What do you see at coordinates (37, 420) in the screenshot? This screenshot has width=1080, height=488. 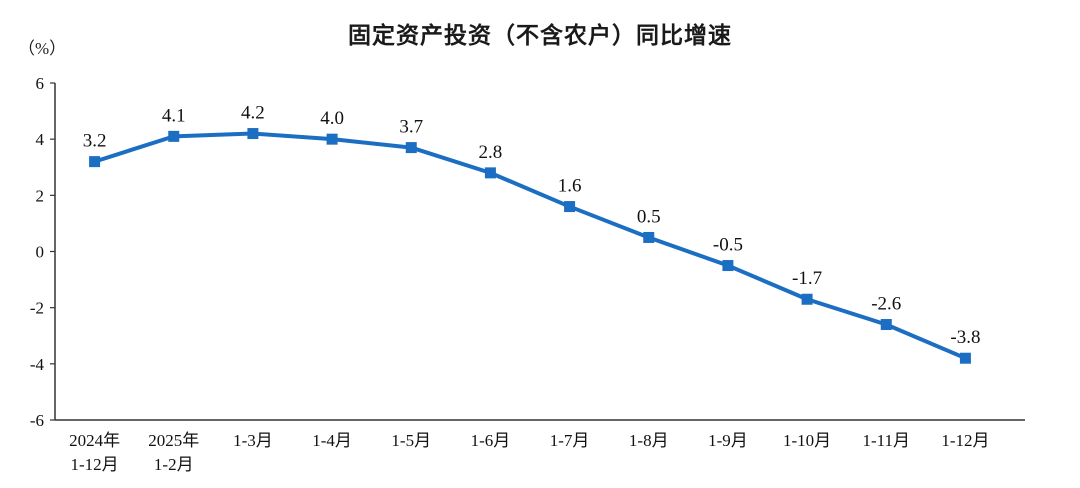 I see `y-tick-label: -6` at bounding box center [37, 420].